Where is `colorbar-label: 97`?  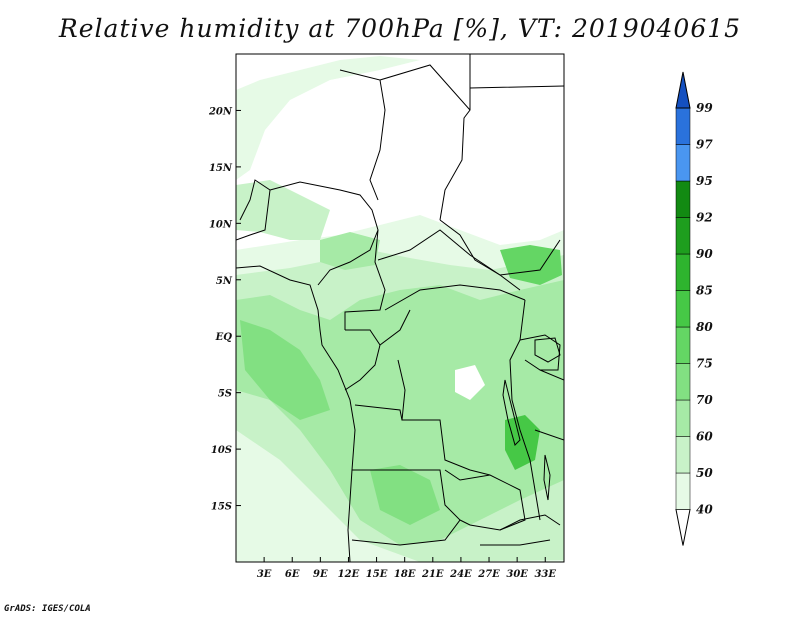 colorbar-label: 97 is located at coordinates (704, 145).